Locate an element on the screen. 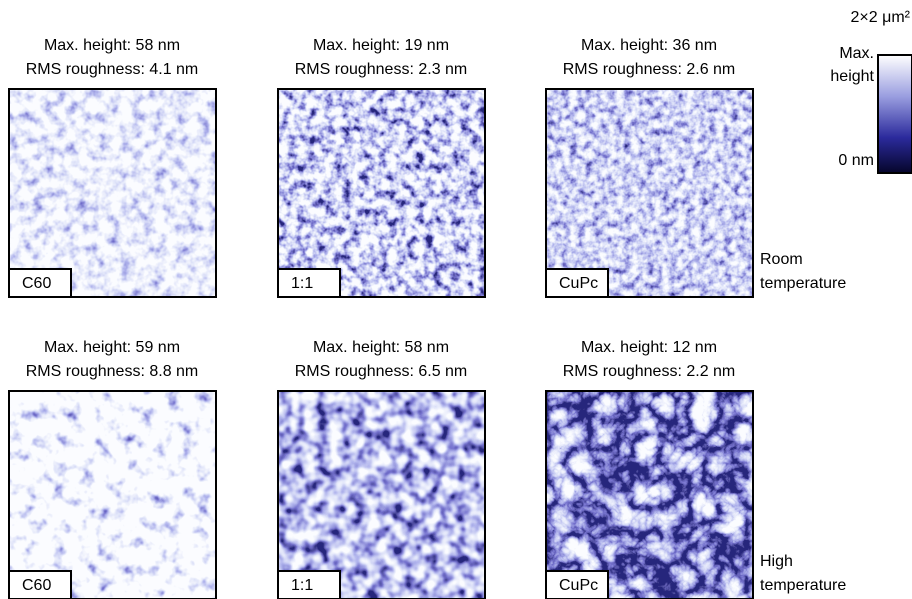  color-bar is located at coordinates (894, 114).